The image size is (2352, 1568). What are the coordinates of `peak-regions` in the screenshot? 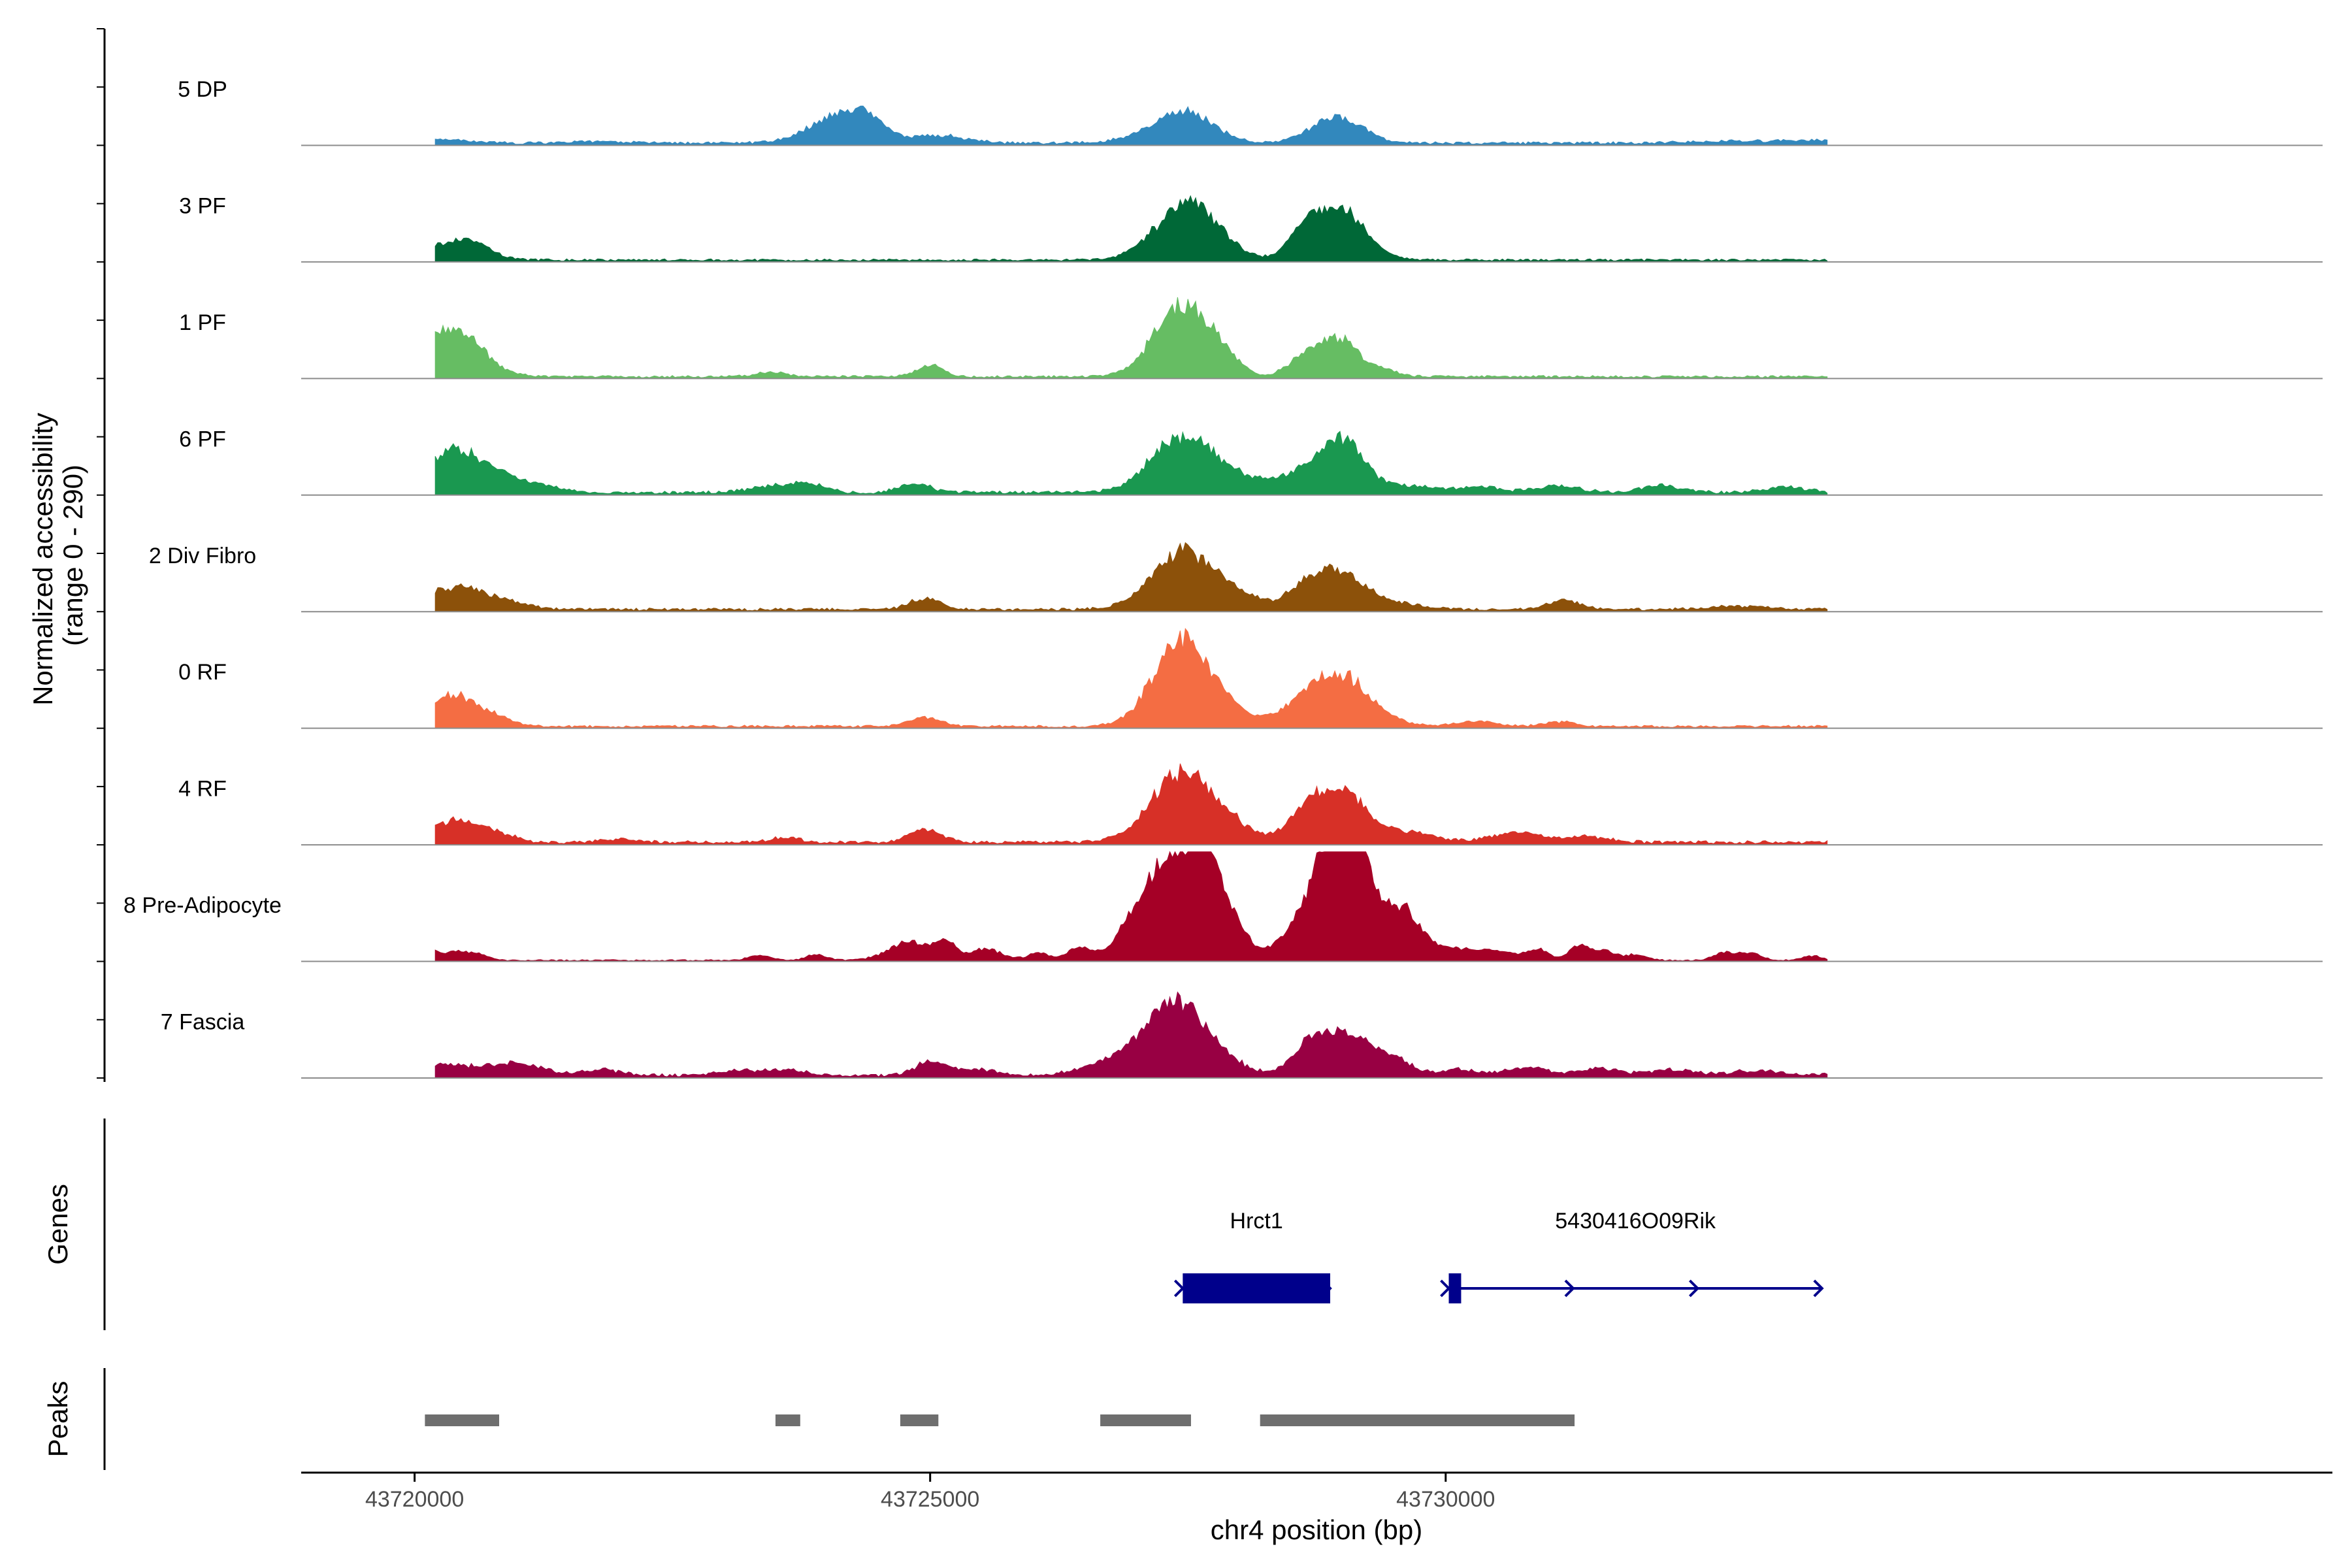 It's located at (1000, 1420).